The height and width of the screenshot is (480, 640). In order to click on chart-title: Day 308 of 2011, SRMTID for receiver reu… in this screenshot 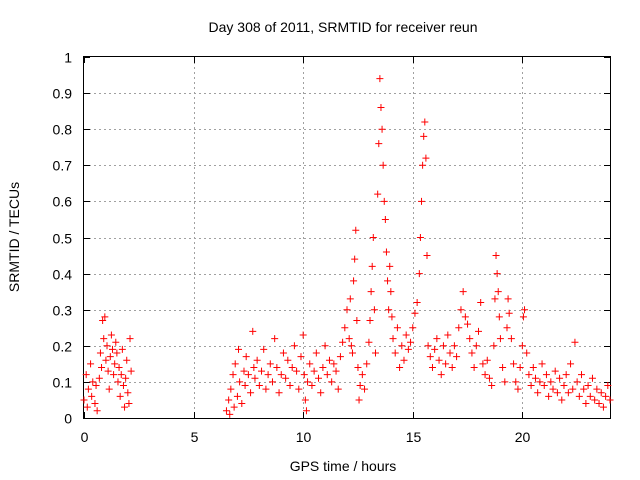, I will do `click(343, 27)`.